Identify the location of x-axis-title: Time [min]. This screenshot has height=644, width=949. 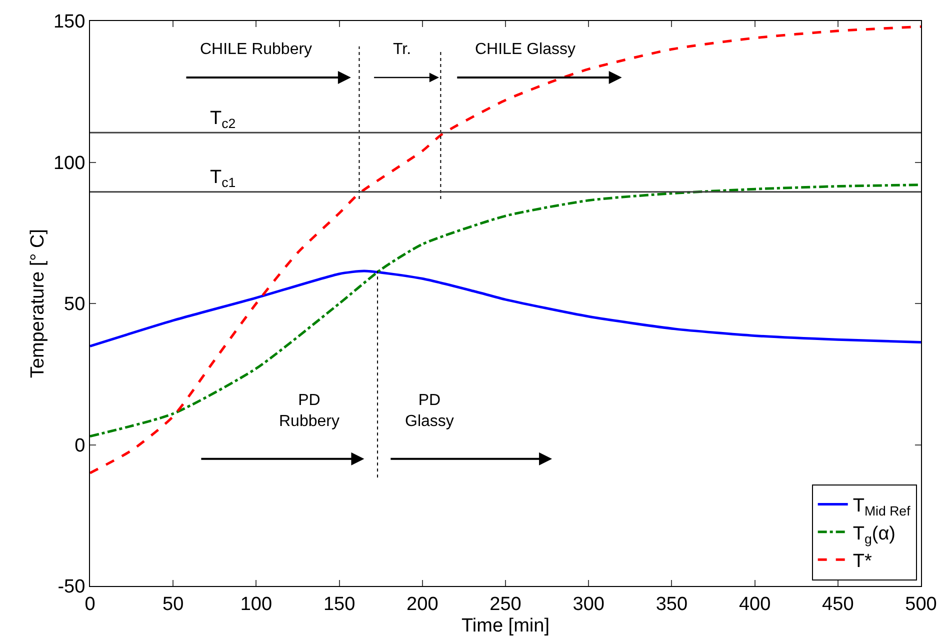
(506, 626).